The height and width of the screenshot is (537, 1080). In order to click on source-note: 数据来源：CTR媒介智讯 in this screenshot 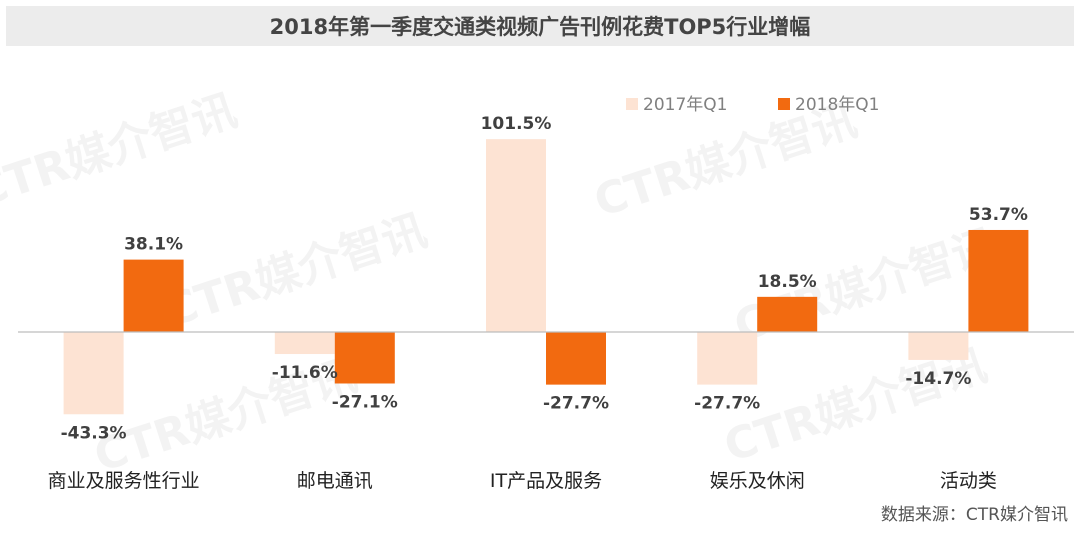, I will do `click(974, 515)`.